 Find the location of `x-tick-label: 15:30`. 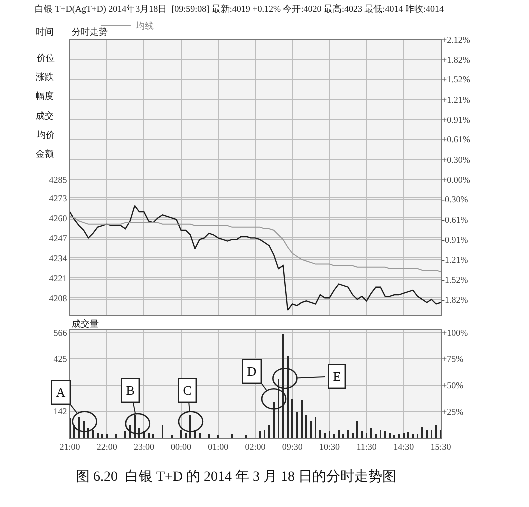

x-tick-label: 15:30 is located at coordinates (441, 447).